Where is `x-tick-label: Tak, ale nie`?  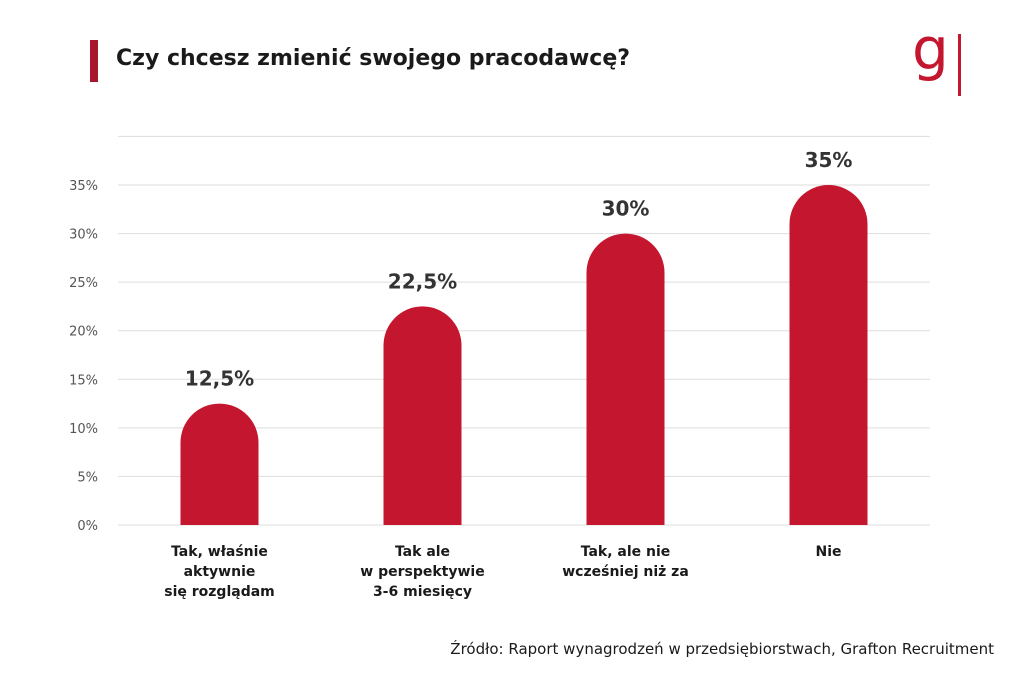
x-tick-label: Tak, ale nie is located at coordinates (626, 552).